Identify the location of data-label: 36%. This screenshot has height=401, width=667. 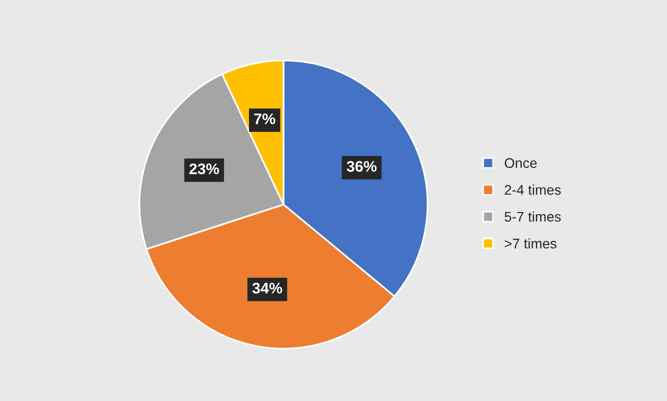
(361, 166).